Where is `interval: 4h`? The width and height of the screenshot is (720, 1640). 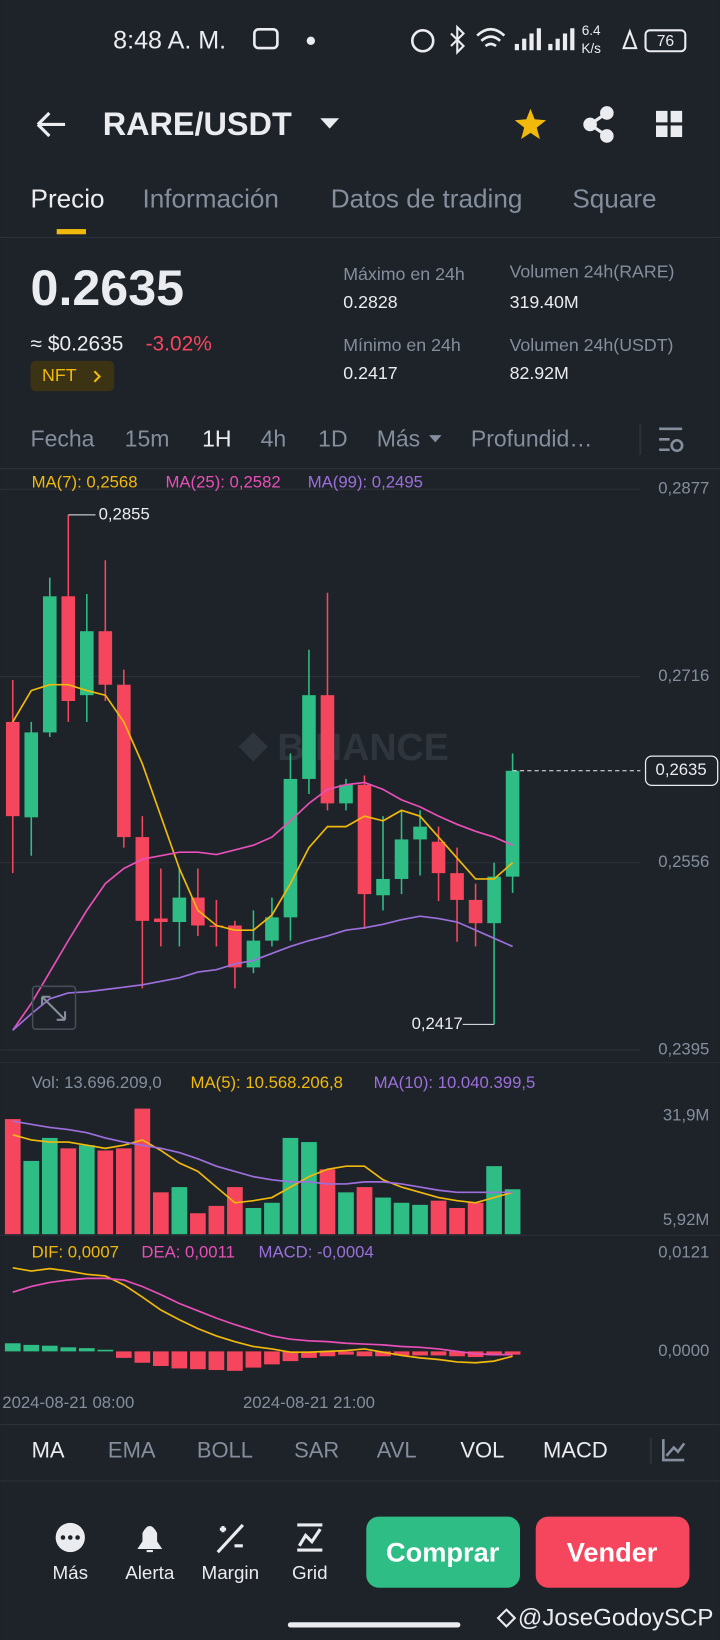 interval: 4h is located at coordinates (274, 438).